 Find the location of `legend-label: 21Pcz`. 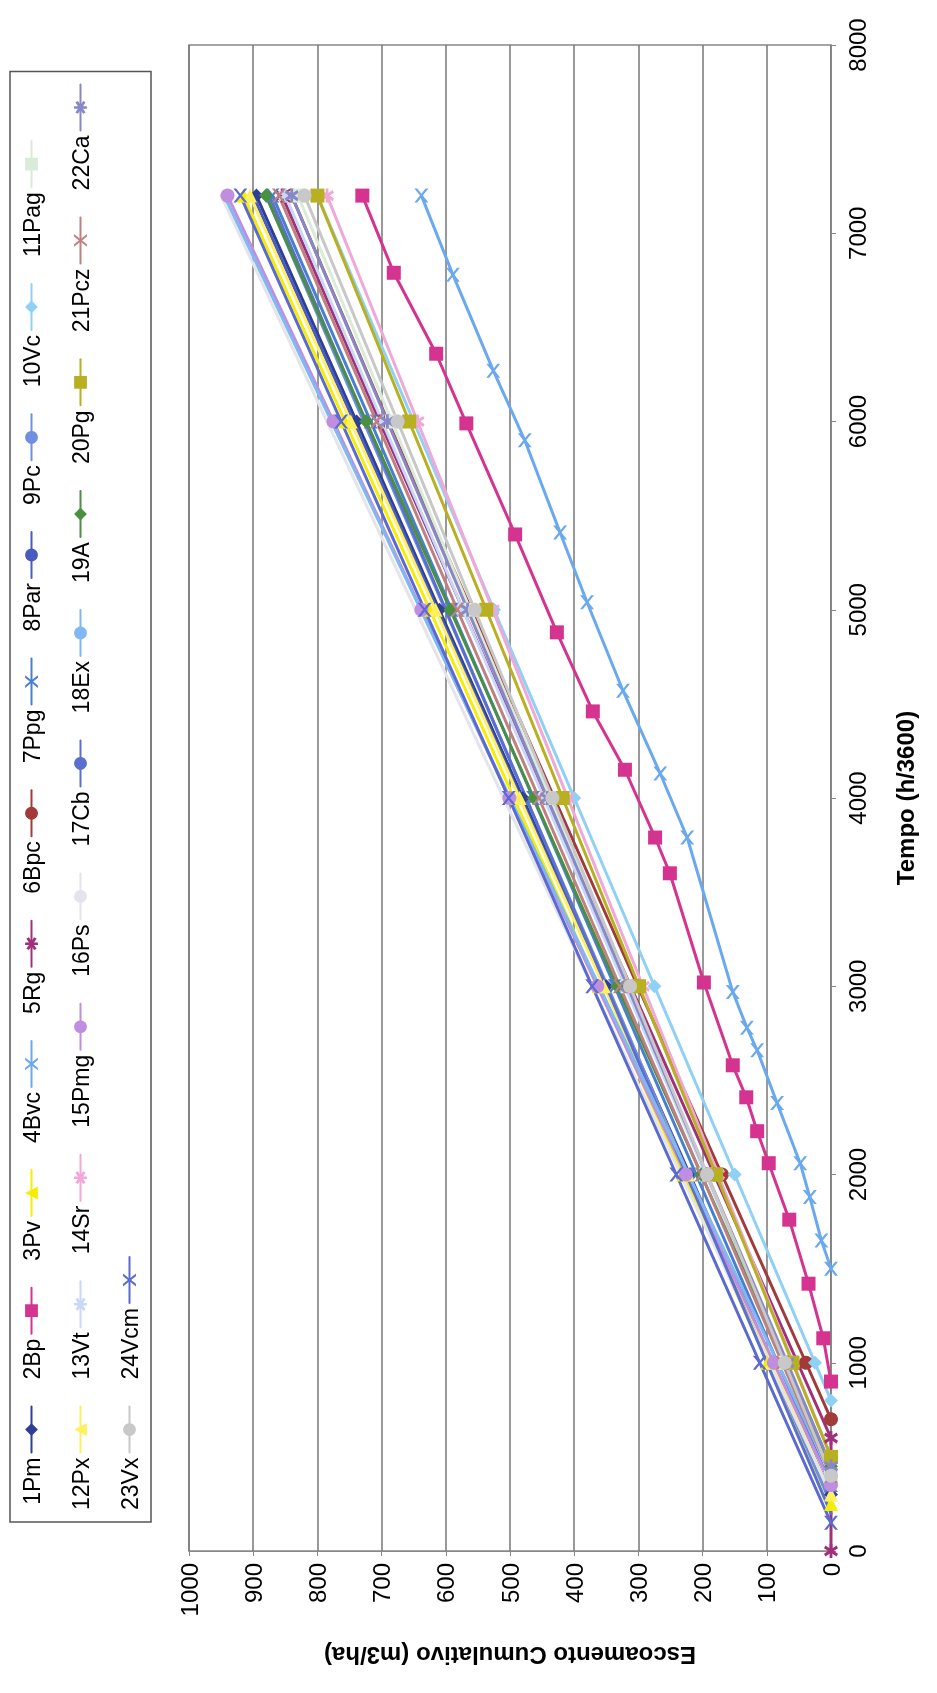

legend-label: 21Pcz is located at coordinates (80, 300).